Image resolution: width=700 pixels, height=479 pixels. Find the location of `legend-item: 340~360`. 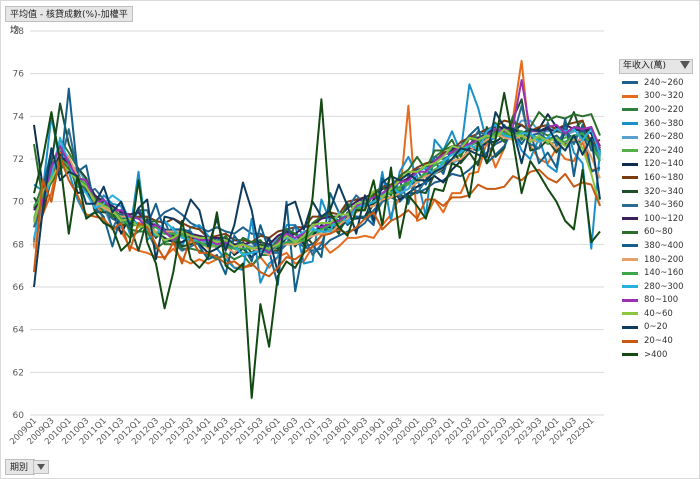

legend-item: 340~360 is located at coordinates (658, 205).